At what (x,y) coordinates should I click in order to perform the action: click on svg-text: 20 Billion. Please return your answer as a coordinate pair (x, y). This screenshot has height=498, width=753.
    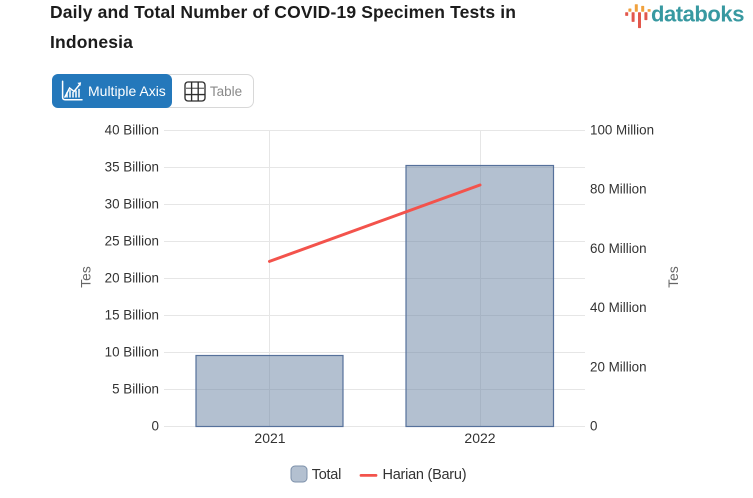
    Looking at the image, I should click on (132, 278).